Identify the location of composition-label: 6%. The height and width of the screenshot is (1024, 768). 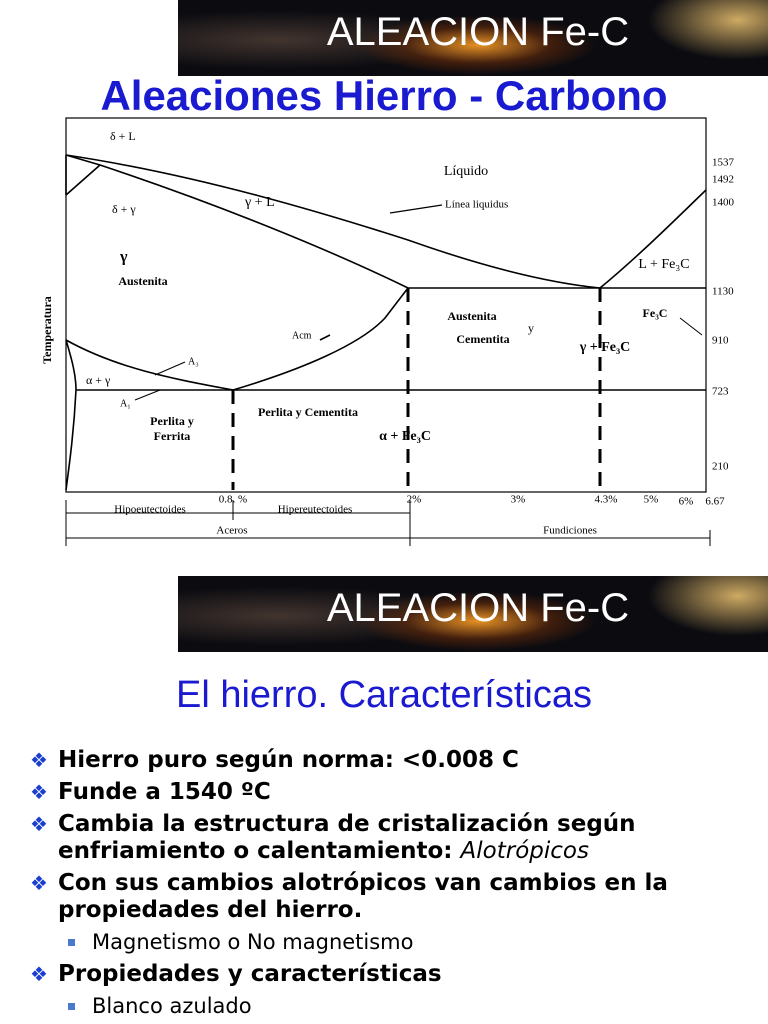
(686, 502).